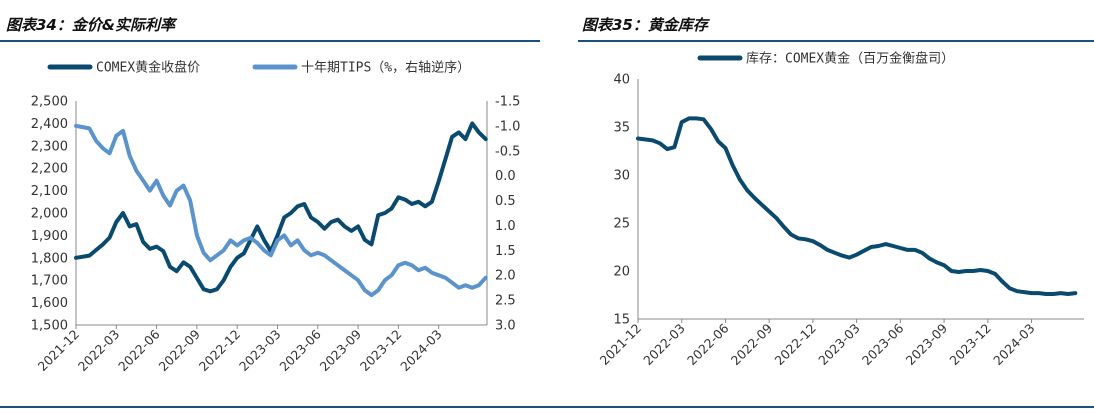  Describe the element at coordinates (621, 176) in the screenshot. I see `y-tick-label: 30` at that location.